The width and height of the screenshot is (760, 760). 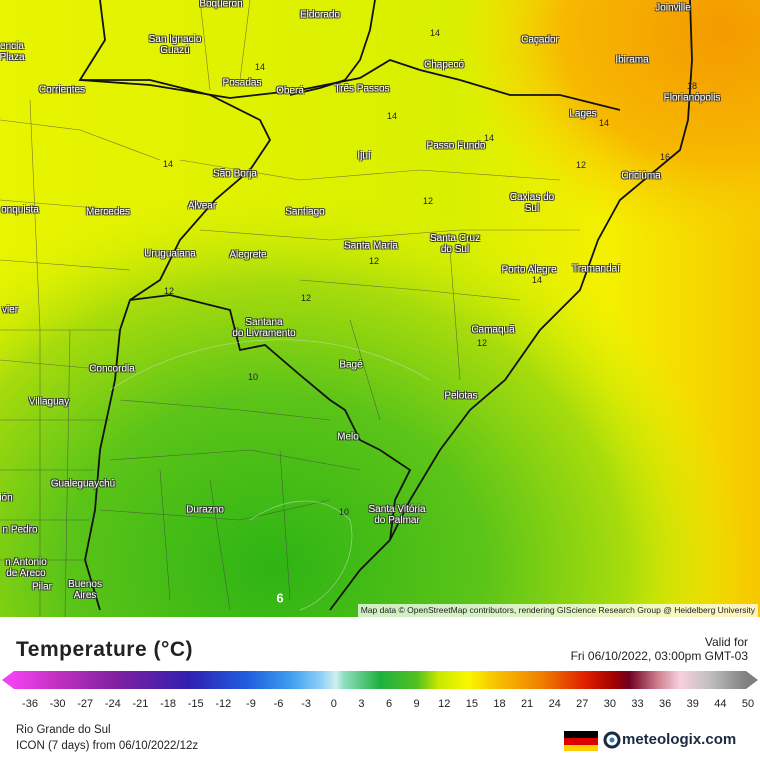 What do you see at coordinates (397, 515) in the screenshot?
I see `city-label: Santa Vitória do Palmar` at bounding box center [397, 515].